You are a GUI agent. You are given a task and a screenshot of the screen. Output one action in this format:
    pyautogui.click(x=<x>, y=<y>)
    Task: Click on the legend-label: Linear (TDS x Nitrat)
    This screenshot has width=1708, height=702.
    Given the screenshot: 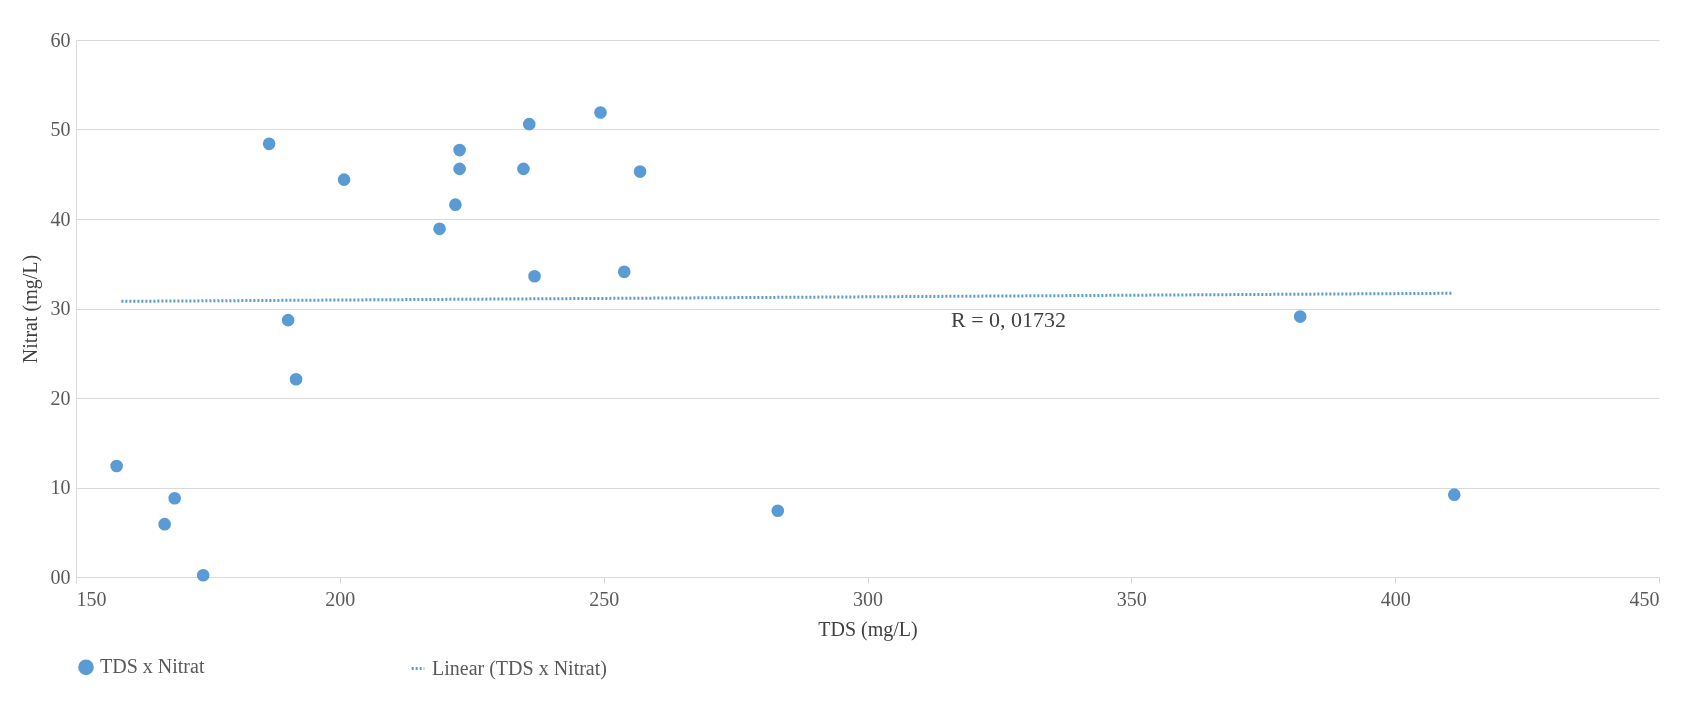 What is the action you would take?
    pyautogui.click(x=519, y=668)
    